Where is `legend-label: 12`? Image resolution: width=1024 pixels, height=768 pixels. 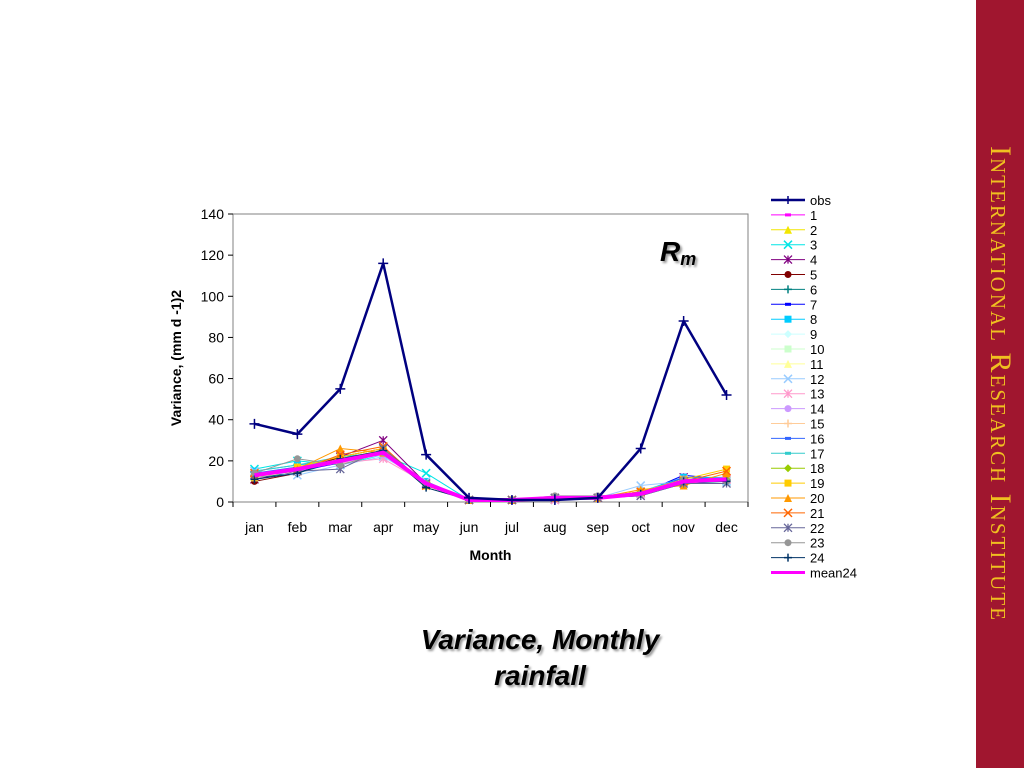
legend-label: 12 is located at coordinates (817, 379).